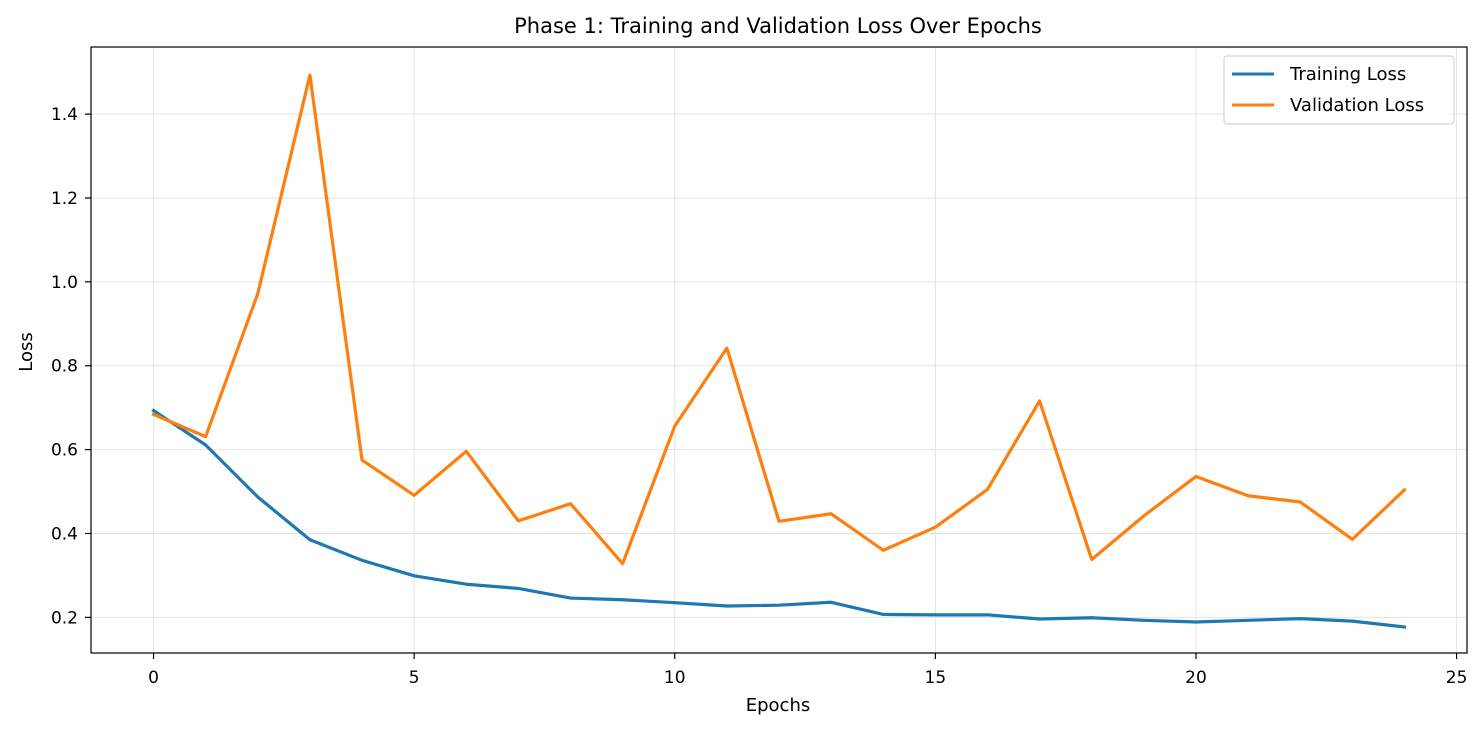 The image size is (1482, 731). I want to click on y-tick-label: 0.4, so click(64, 534).